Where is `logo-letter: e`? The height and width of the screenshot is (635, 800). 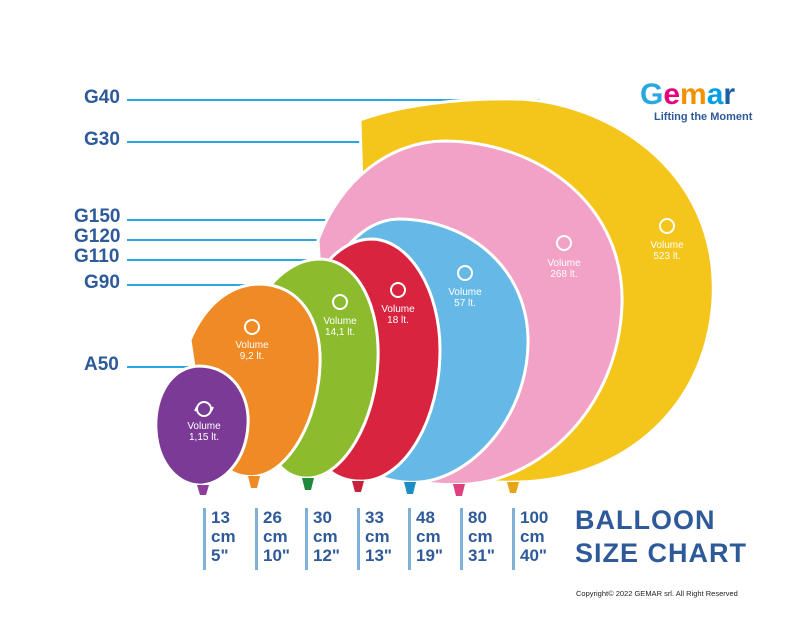 logo-letter: e is located at coordinates (672, 94).